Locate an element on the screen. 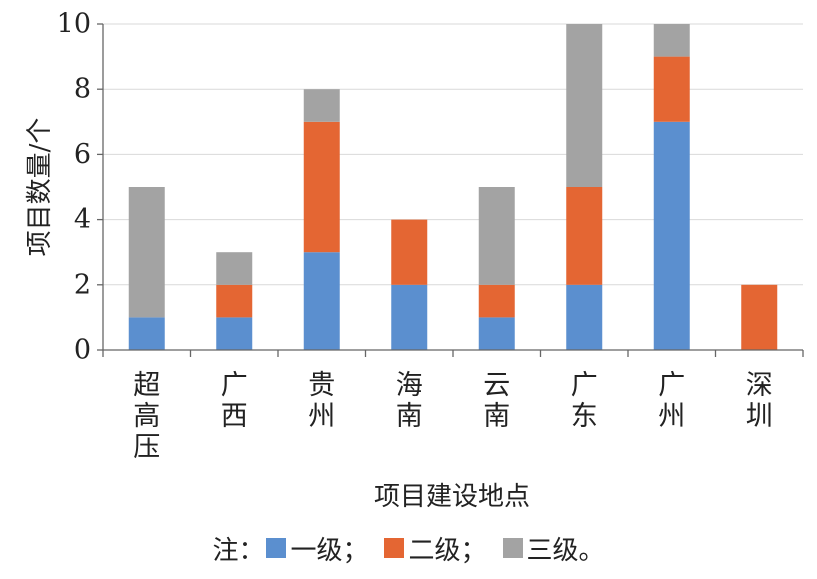  legend-label-level-1: 一级 is located at coordinates (316, 550).